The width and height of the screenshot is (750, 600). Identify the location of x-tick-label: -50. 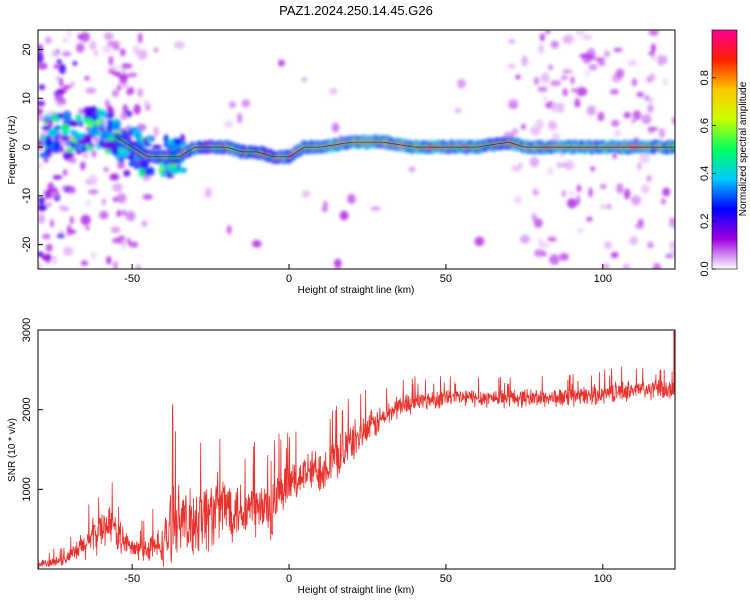
(132, 579).